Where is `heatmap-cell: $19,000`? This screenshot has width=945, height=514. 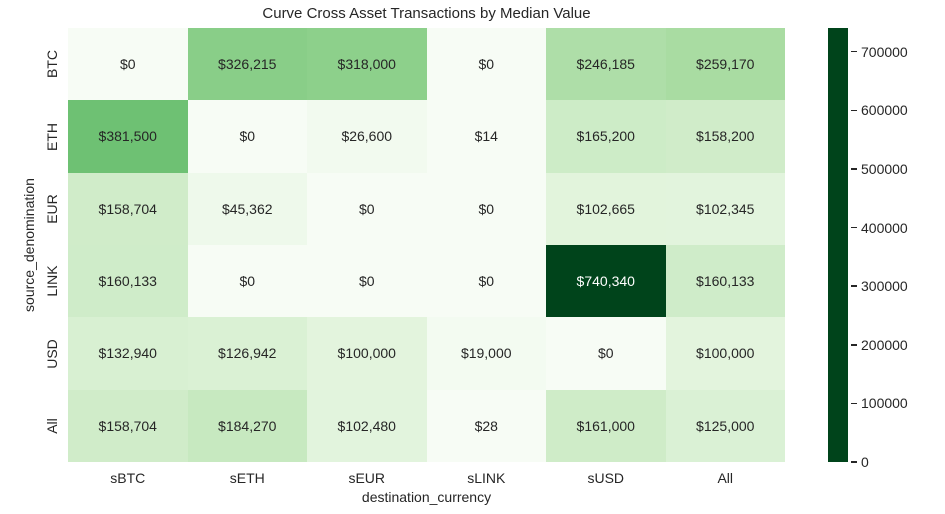 heatmap-cell: $19,000 is located at coordinates (486, 353).